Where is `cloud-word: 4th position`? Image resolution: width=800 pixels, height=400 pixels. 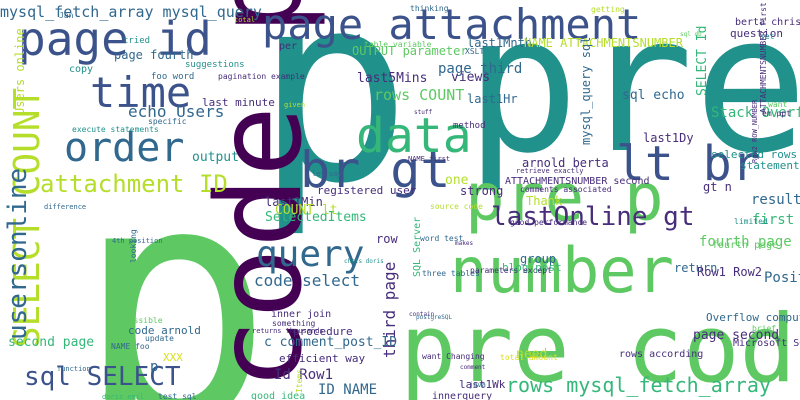 cloud-word: 4th position is located at coordinates (137, 241).